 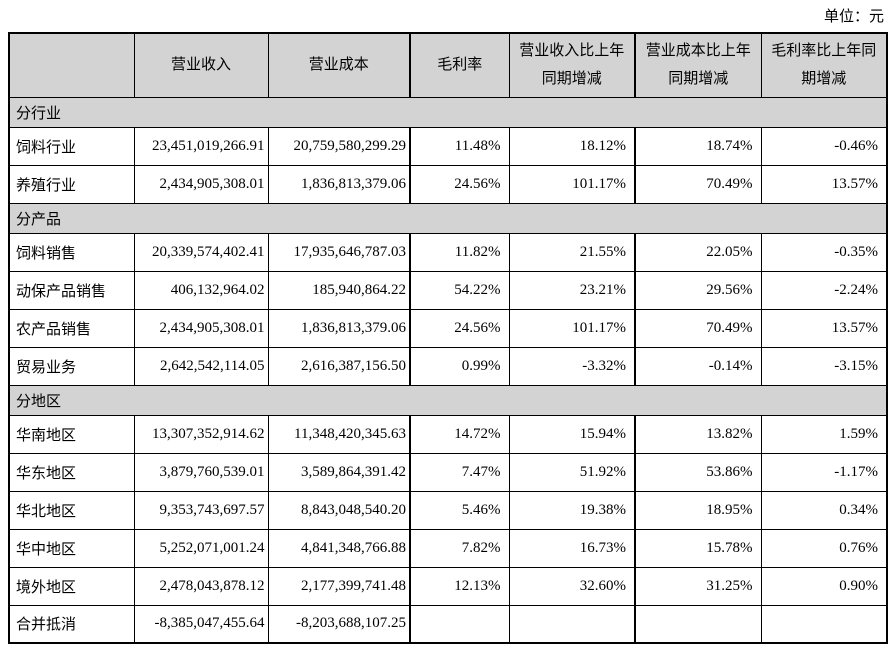 I want to click on cell-cost: 8,843,048,540.20, so click(x=339, y=510).